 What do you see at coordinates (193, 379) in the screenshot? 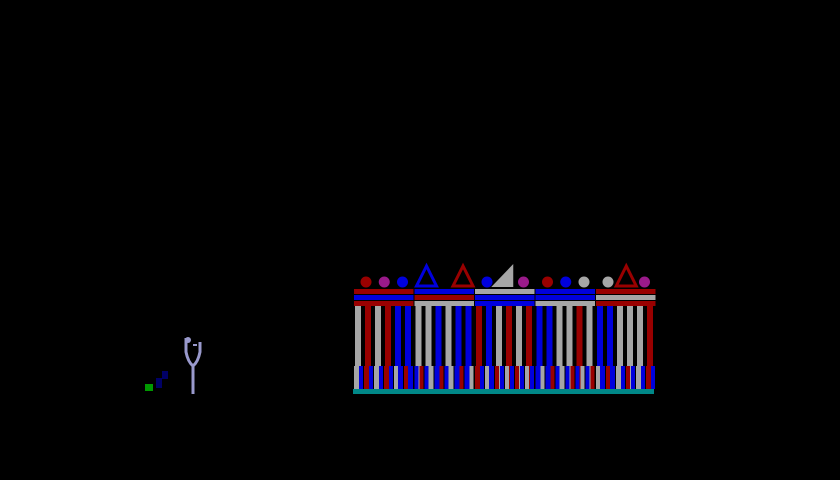
I see `player-stem` at bounding box center [193, 379].